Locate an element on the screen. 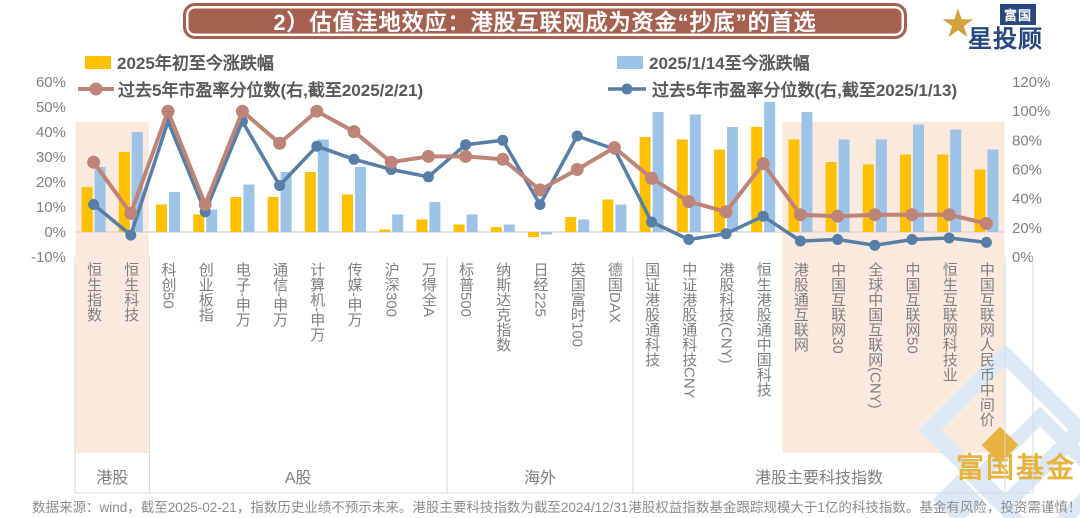 This screenshot has width=1080, height=518. svg-text: 40% is located at coordinates (1027, 199).